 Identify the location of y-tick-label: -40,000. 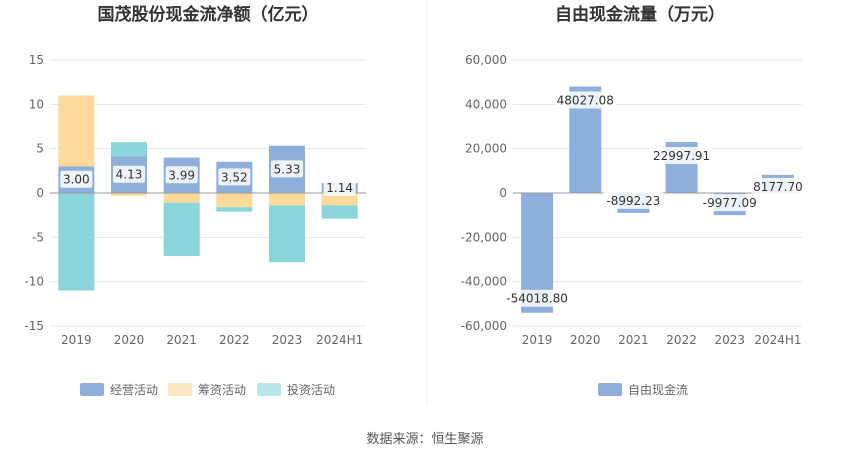
(484, 282).